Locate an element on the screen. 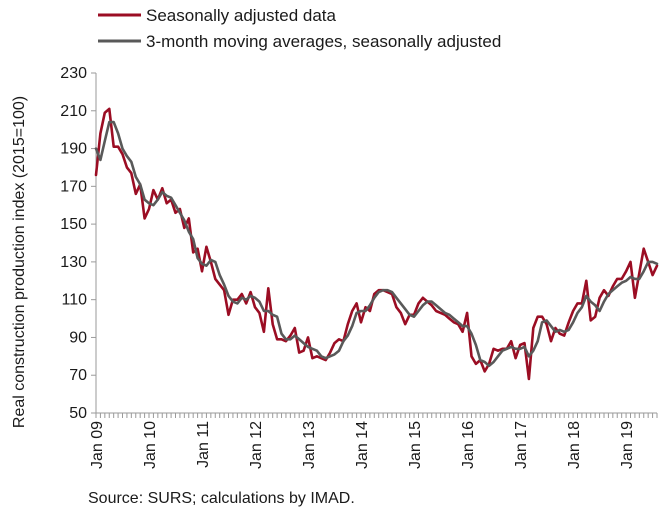 Image resolution: width=668 pixels, height=521 pixels. y-tick-label: 230 is located at coordinates (73, 73).